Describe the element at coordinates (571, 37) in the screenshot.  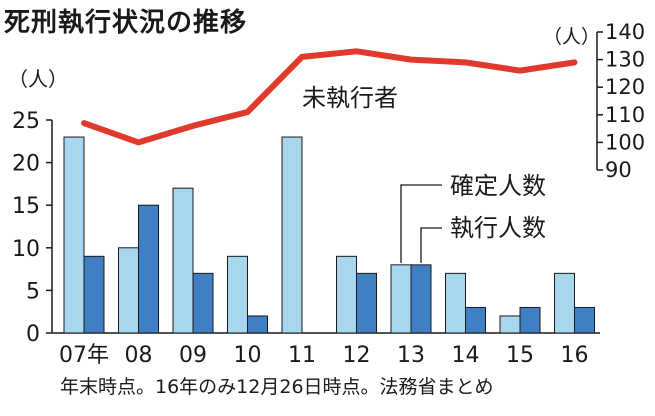
I see `right-axis-unit: （人）` at that location.